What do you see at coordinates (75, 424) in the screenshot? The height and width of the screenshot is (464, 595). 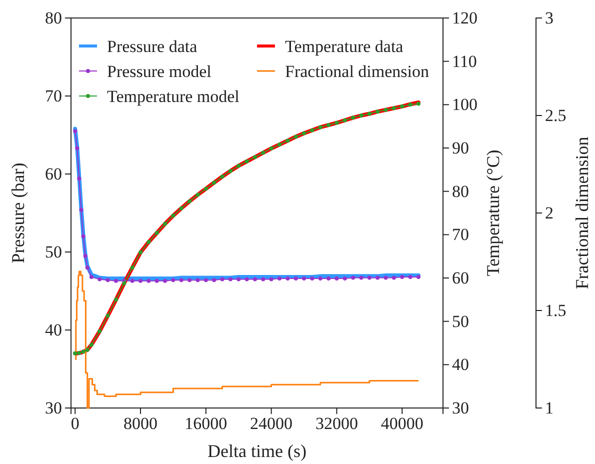 I see `x-tick-label: 0` at bounding box center [75, 424].